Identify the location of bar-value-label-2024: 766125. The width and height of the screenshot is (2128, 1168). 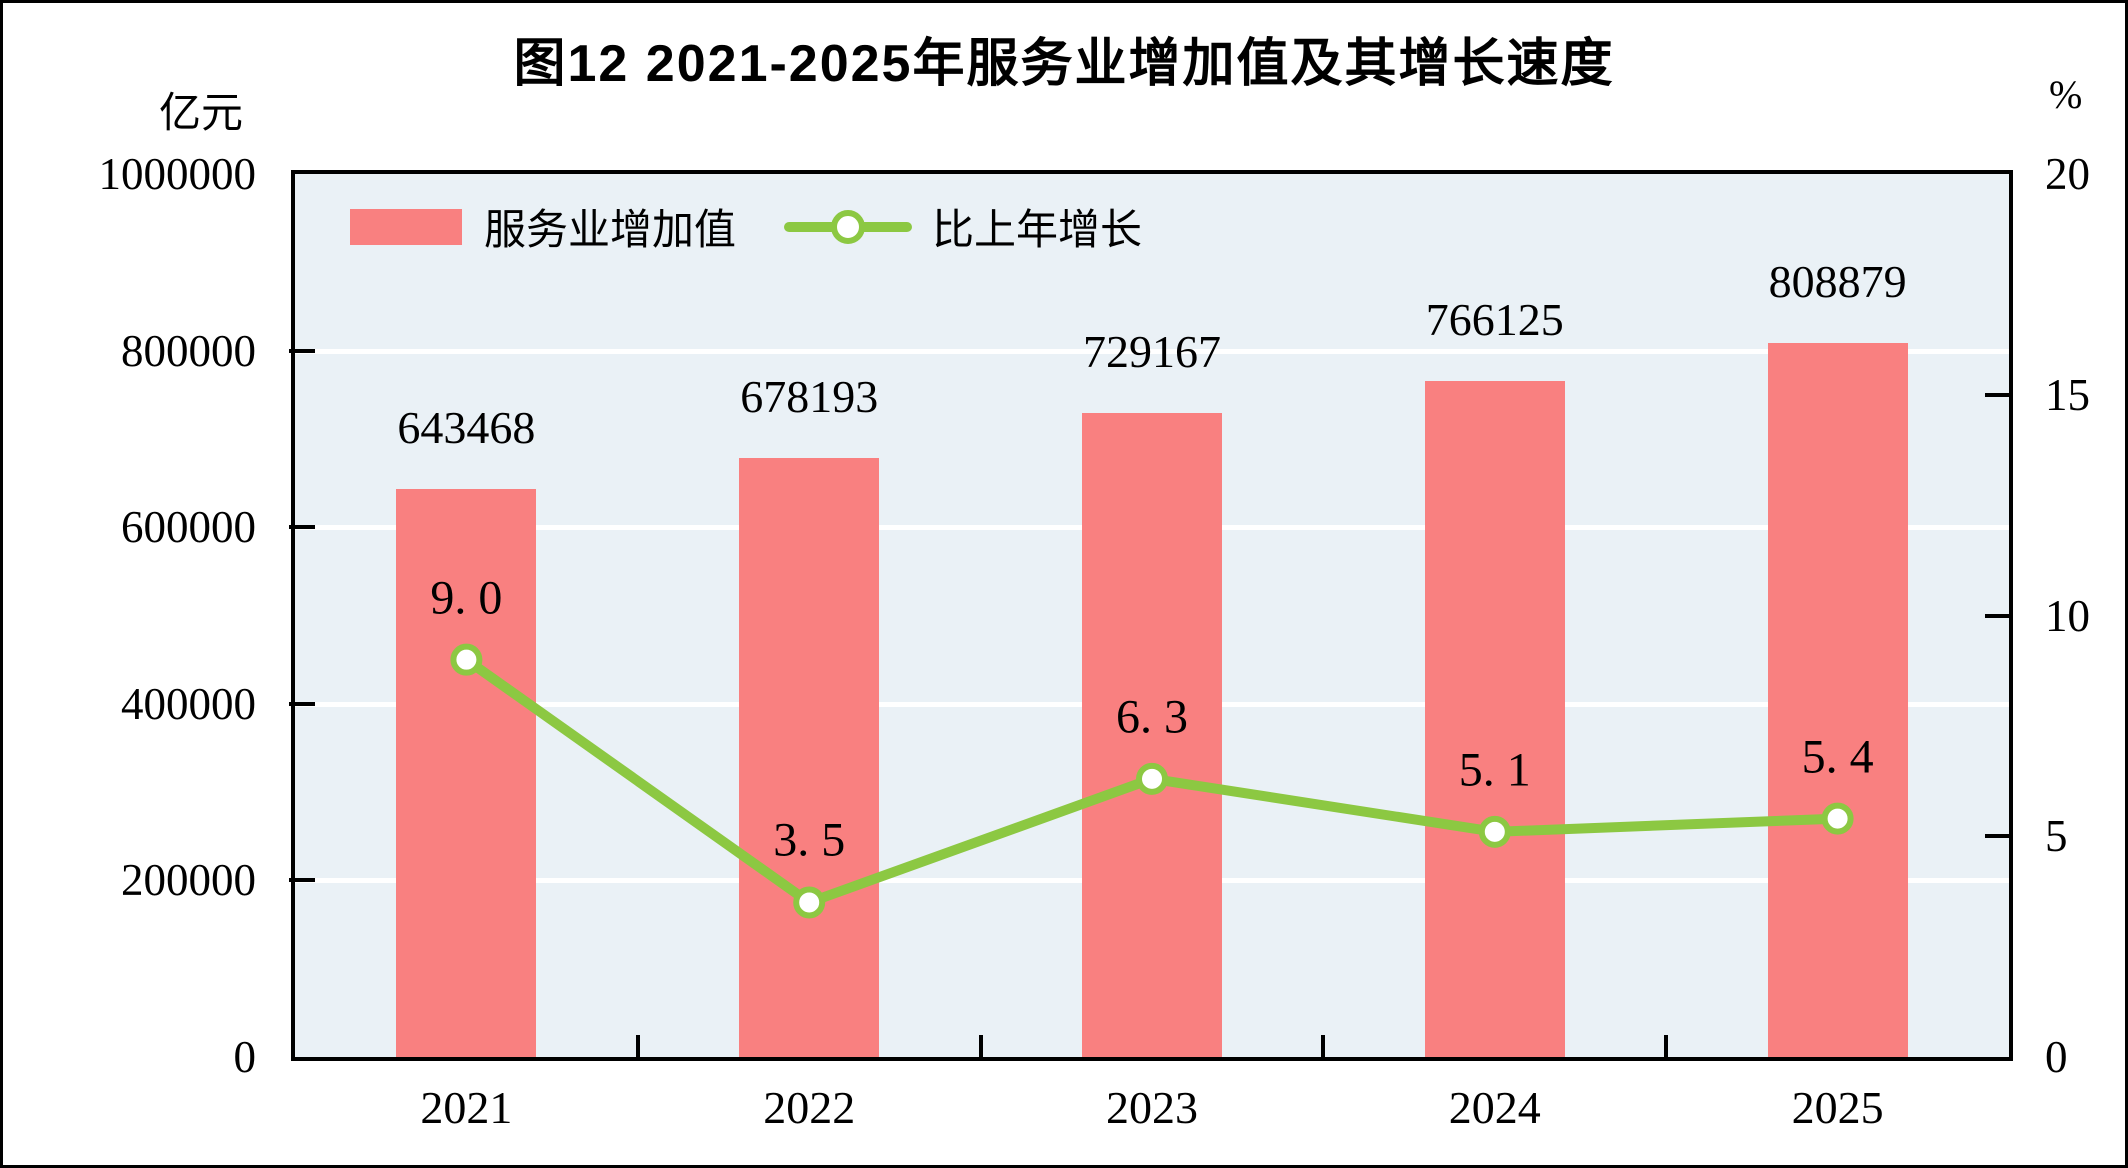
(1494, 319).